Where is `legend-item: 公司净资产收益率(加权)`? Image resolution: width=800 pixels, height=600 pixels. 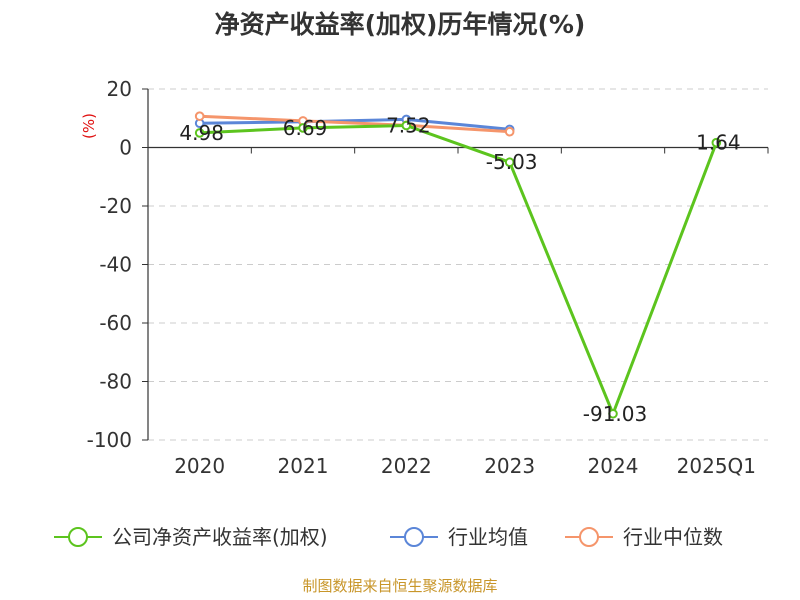 legend-item: 公司净资产收益率(加权) is located at coordinates (191, 537).